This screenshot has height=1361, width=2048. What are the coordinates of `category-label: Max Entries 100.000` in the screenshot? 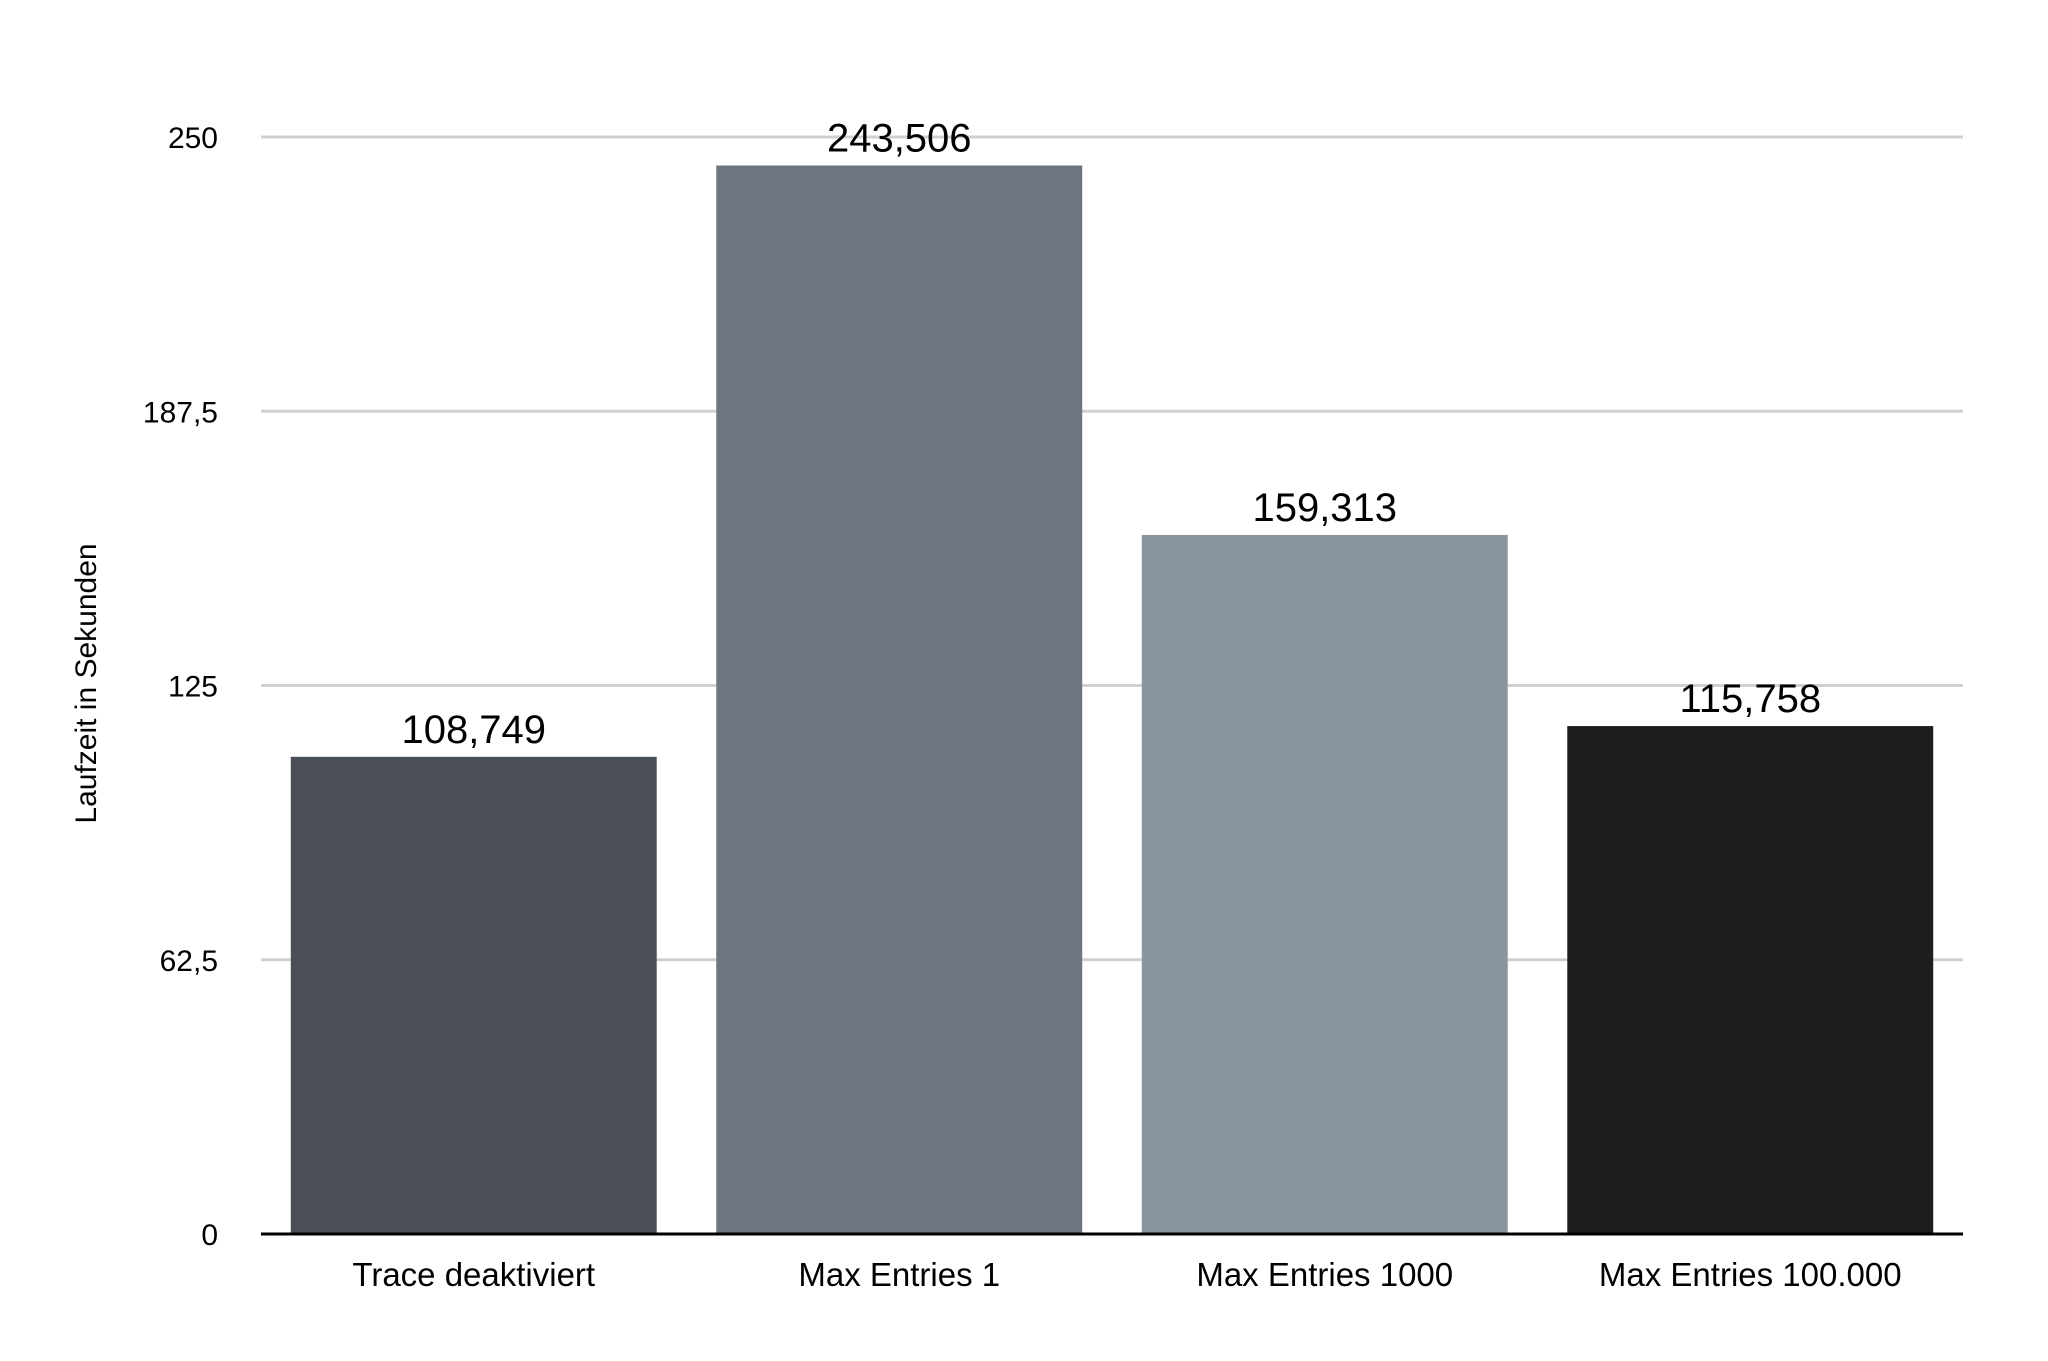 It's located at (1750, 1274).